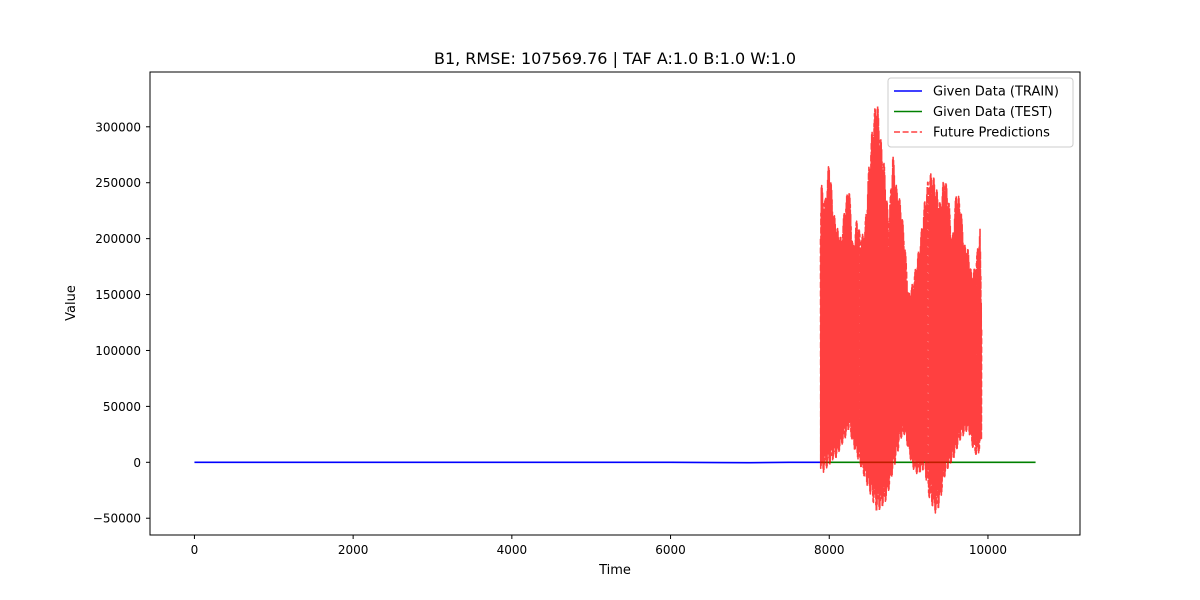 This screenshot has width=1200, height=600. I want to click on x-tick-label: 0, so click(195, 550).